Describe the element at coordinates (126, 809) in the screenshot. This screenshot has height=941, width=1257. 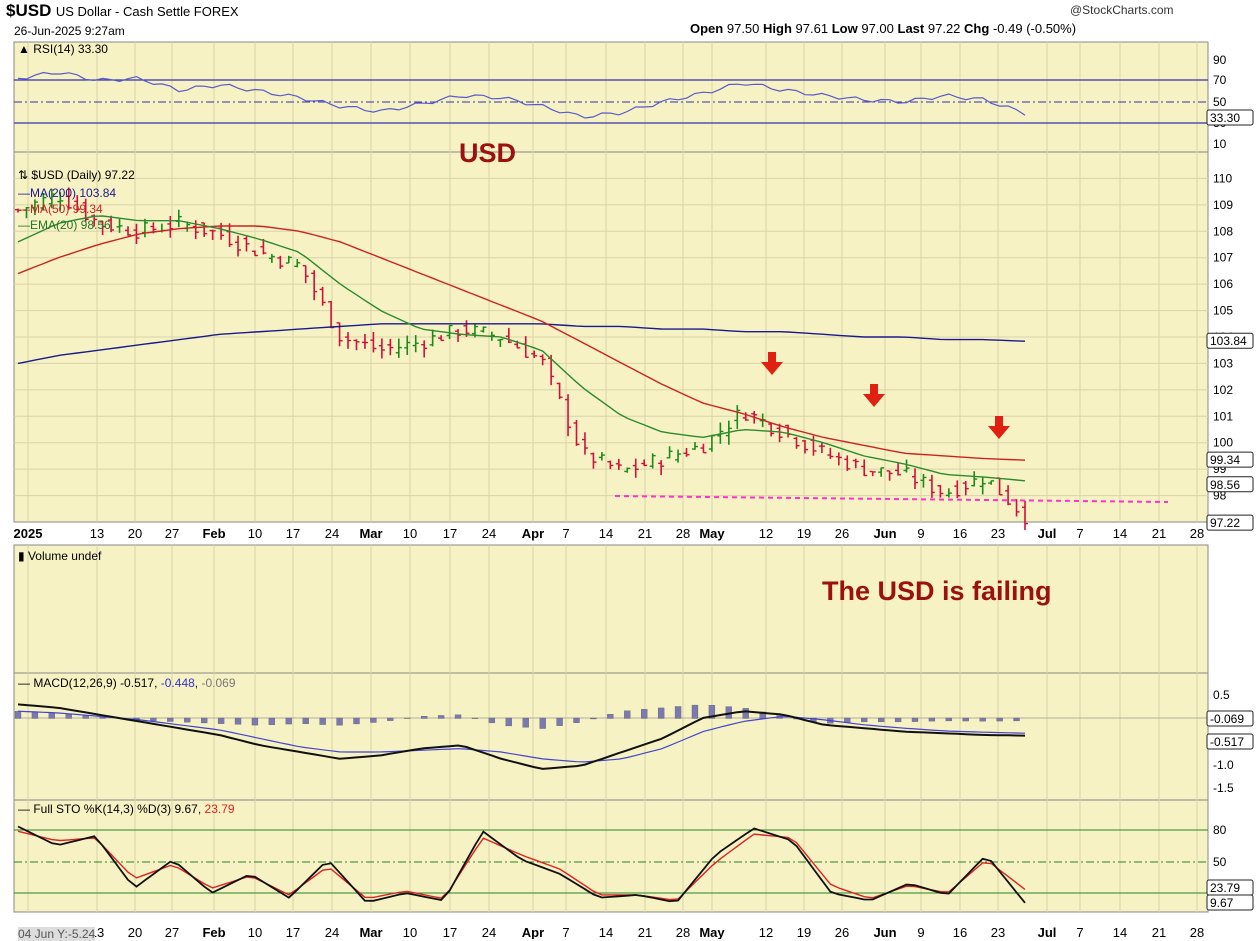
I see `sto-legend: — Full STO %K(14,3) %D(3) 9.67, 23.79` at that location.